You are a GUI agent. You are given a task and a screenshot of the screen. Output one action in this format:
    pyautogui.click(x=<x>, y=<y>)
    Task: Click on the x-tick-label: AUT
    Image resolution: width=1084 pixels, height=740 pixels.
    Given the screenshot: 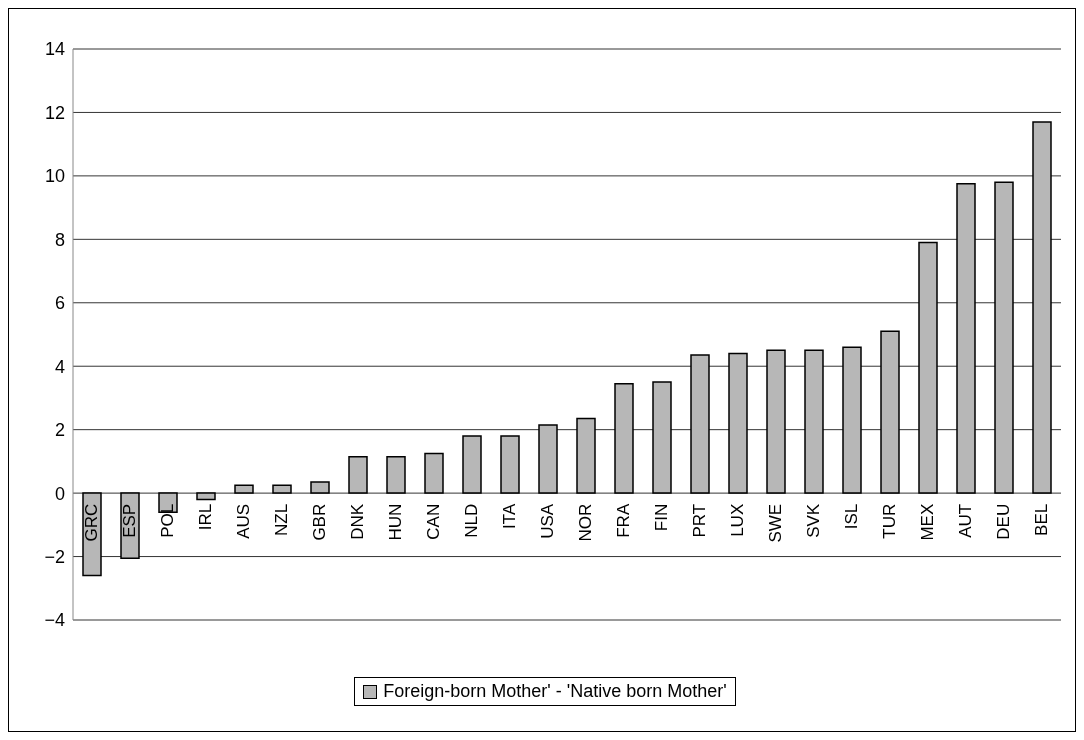 What is the action you would take?
    pyautogui.click(x=966, y=520)
    